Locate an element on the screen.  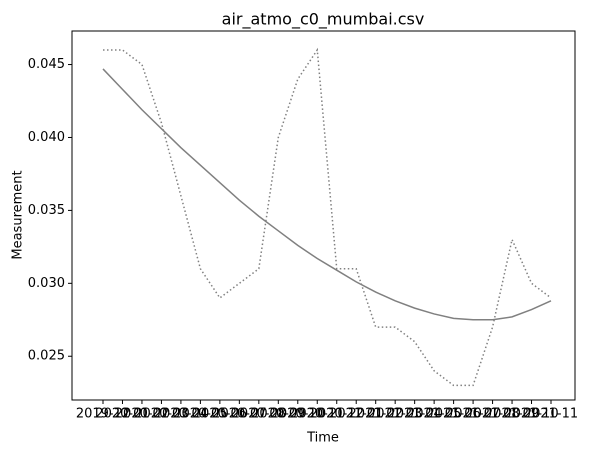
x-tick-label: 2020-03 is located at coordinates (161, 414).